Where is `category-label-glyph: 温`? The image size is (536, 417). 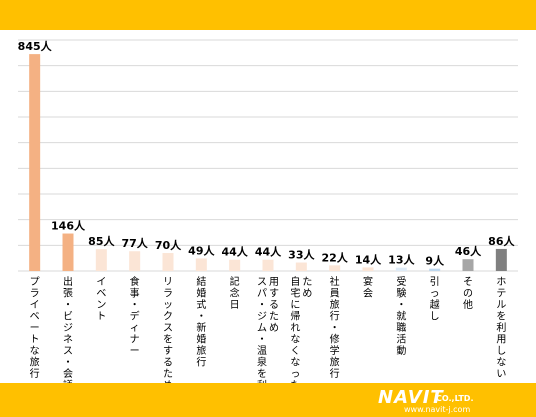 category-label-glyph: 温 is located at coordinates (262, 351).